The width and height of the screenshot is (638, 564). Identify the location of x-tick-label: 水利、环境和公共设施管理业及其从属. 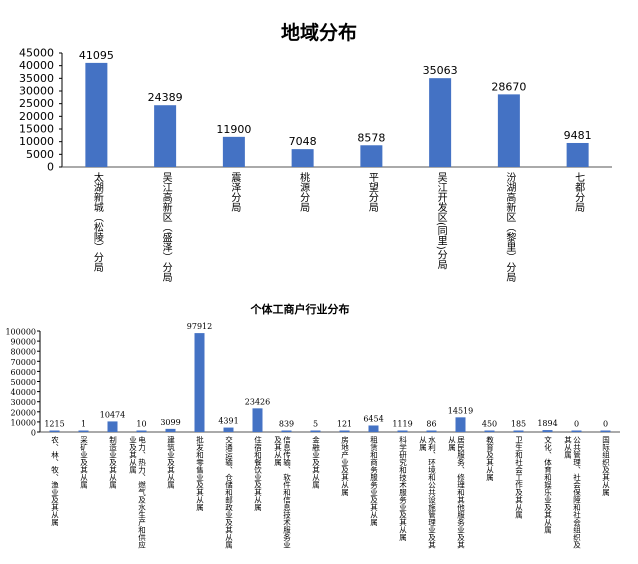
(427, 492).